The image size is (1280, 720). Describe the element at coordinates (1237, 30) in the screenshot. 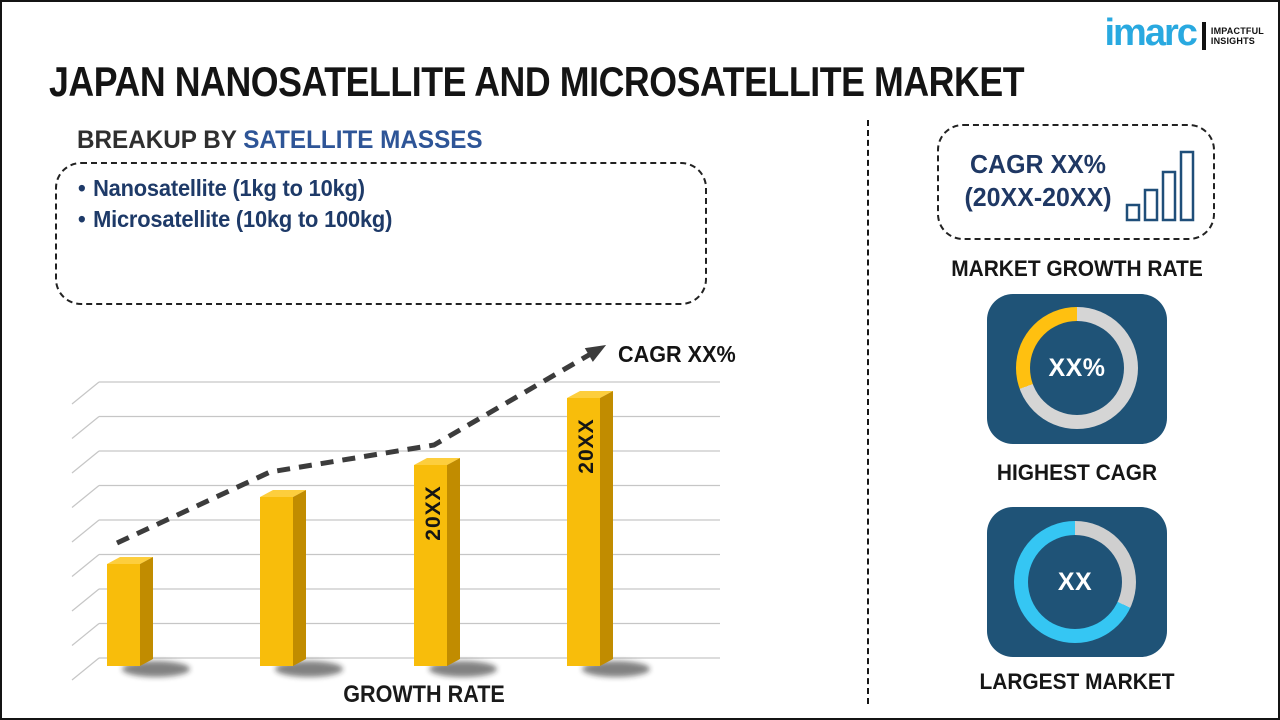

I see `logo-tagline-line1: IMPACTFUL` at that location.